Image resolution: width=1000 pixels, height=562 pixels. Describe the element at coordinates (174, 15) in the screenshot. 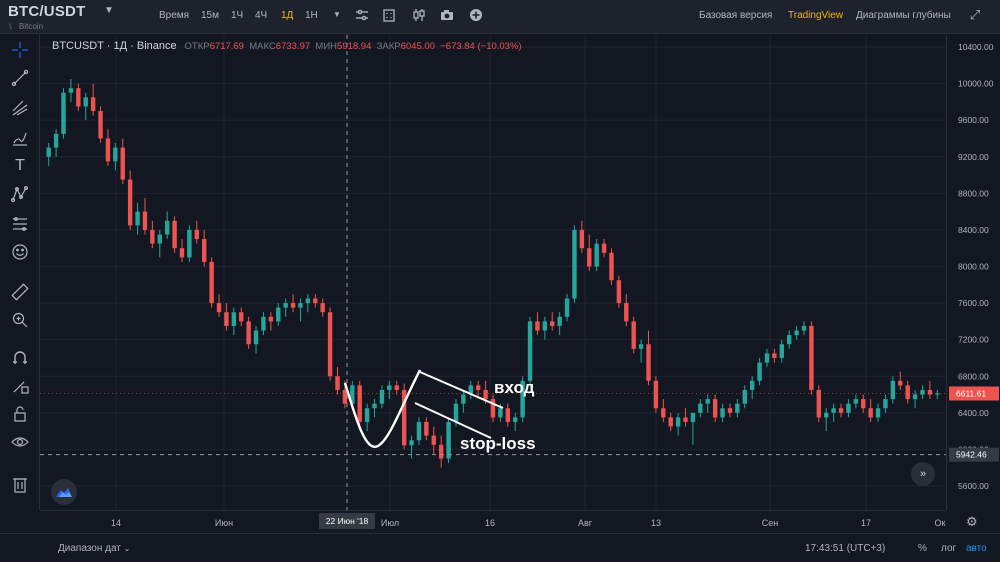

I see `tab-time: Время` at that location.